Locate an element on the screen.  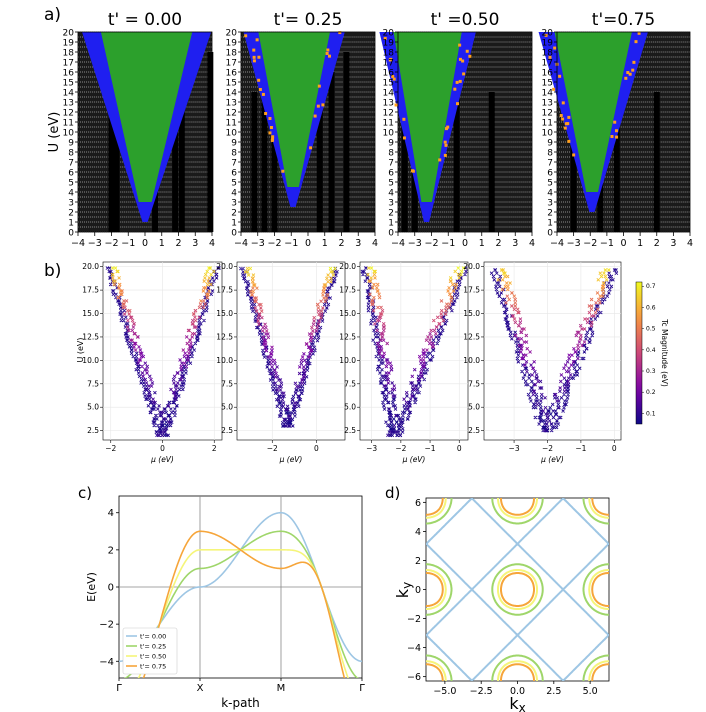
a-ytick-label: 12 is located at coordinates (231, 114).